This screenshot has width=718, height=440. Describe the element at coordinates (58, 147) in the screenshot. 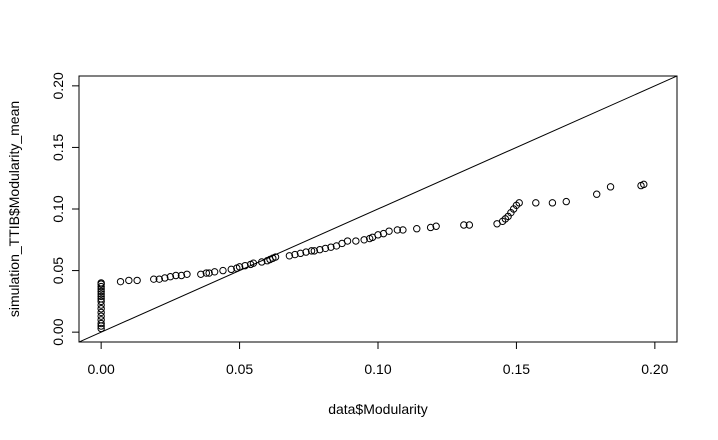

I see `y-tick-label: 0.15` at that location.